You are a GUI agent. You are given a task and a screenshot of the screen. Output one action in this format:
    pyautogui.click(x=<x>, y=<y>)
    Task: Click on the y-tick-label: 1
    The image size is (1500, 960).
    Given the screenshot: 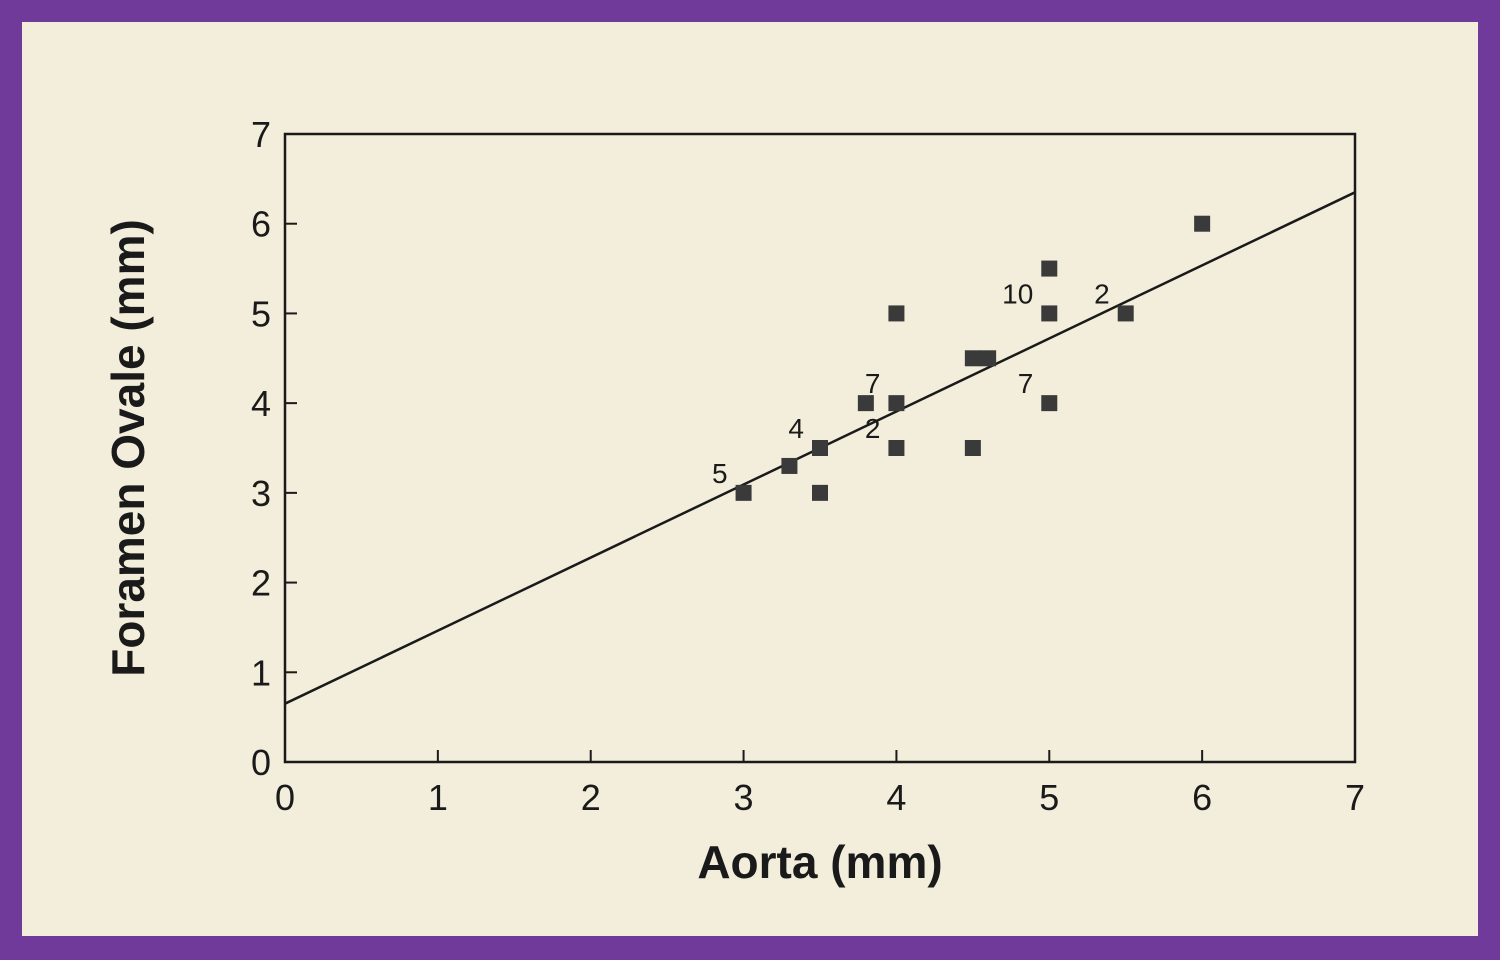 What is the action you would take?
    pyautogui.click(x=261, y=672)
    